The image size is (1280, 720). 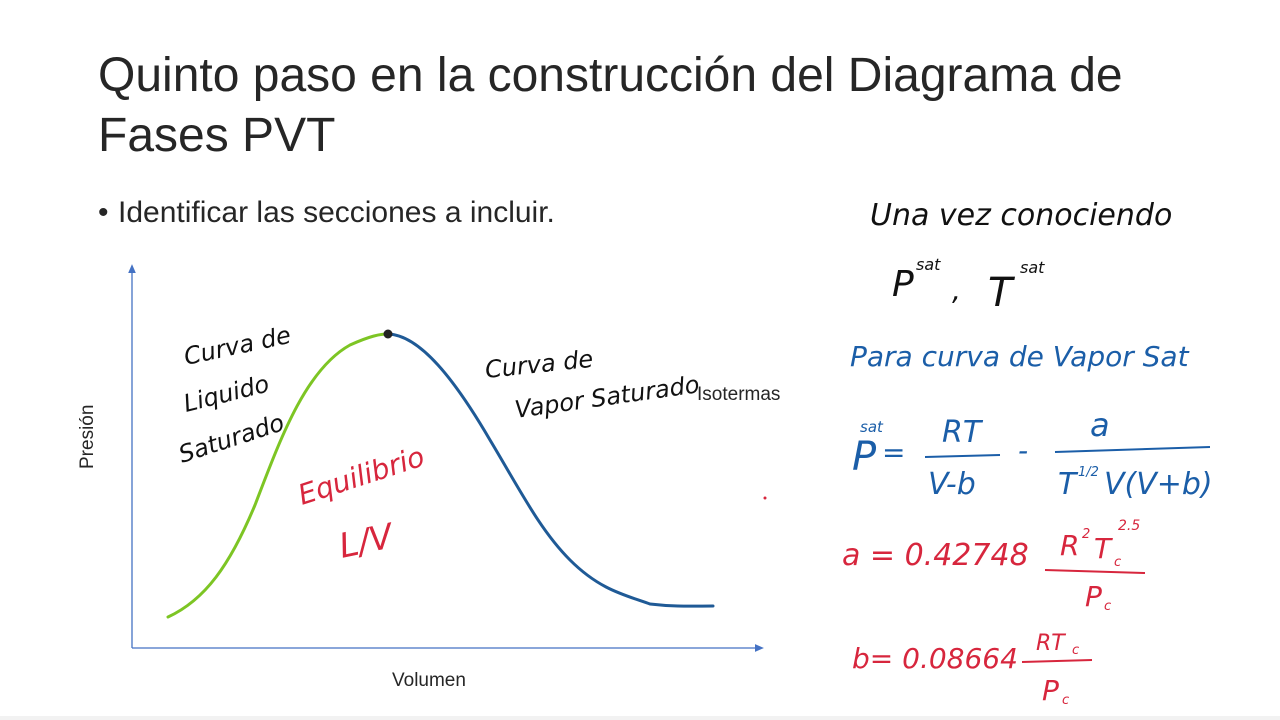 What do you see at coordinates (1021, 257) in the screenshot?
I see `intro-note: Una vez conociendo P sat , T sat` at bounding box center [1021, 257].